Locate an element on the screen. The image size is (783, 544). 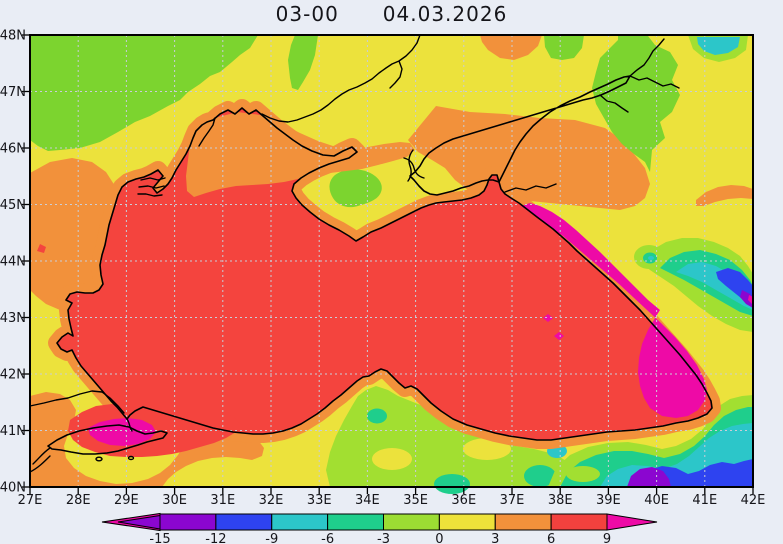
region-azov-warm is located at coordinates (529, 158).